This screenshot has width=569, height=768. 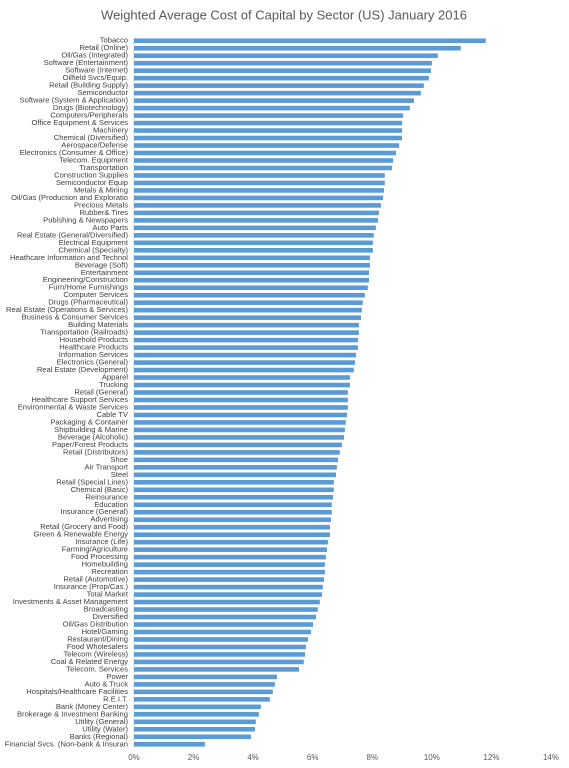 What do you see at coordinates (117, 676) in the screenshot?
I see `y-tick-label: Power` at bounding box center [117, 676].